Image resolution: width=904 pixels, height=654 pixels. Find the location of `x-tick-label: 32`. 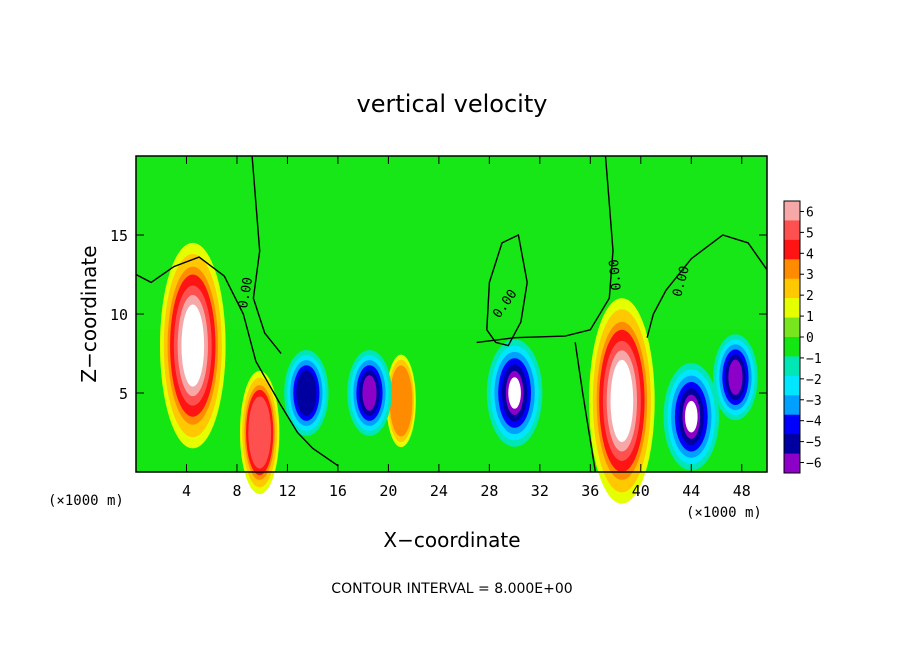

x-tick-label: 32 is located at coordinates (540, 491).